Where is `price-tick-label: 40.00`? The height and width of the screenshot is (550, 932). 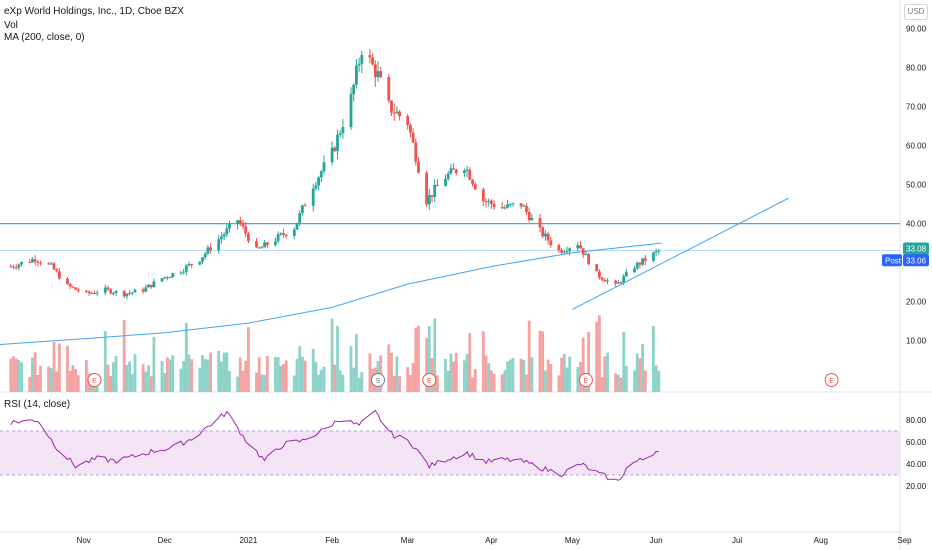 price-tick-label: 40.00 is located at coordinates (916, 224).